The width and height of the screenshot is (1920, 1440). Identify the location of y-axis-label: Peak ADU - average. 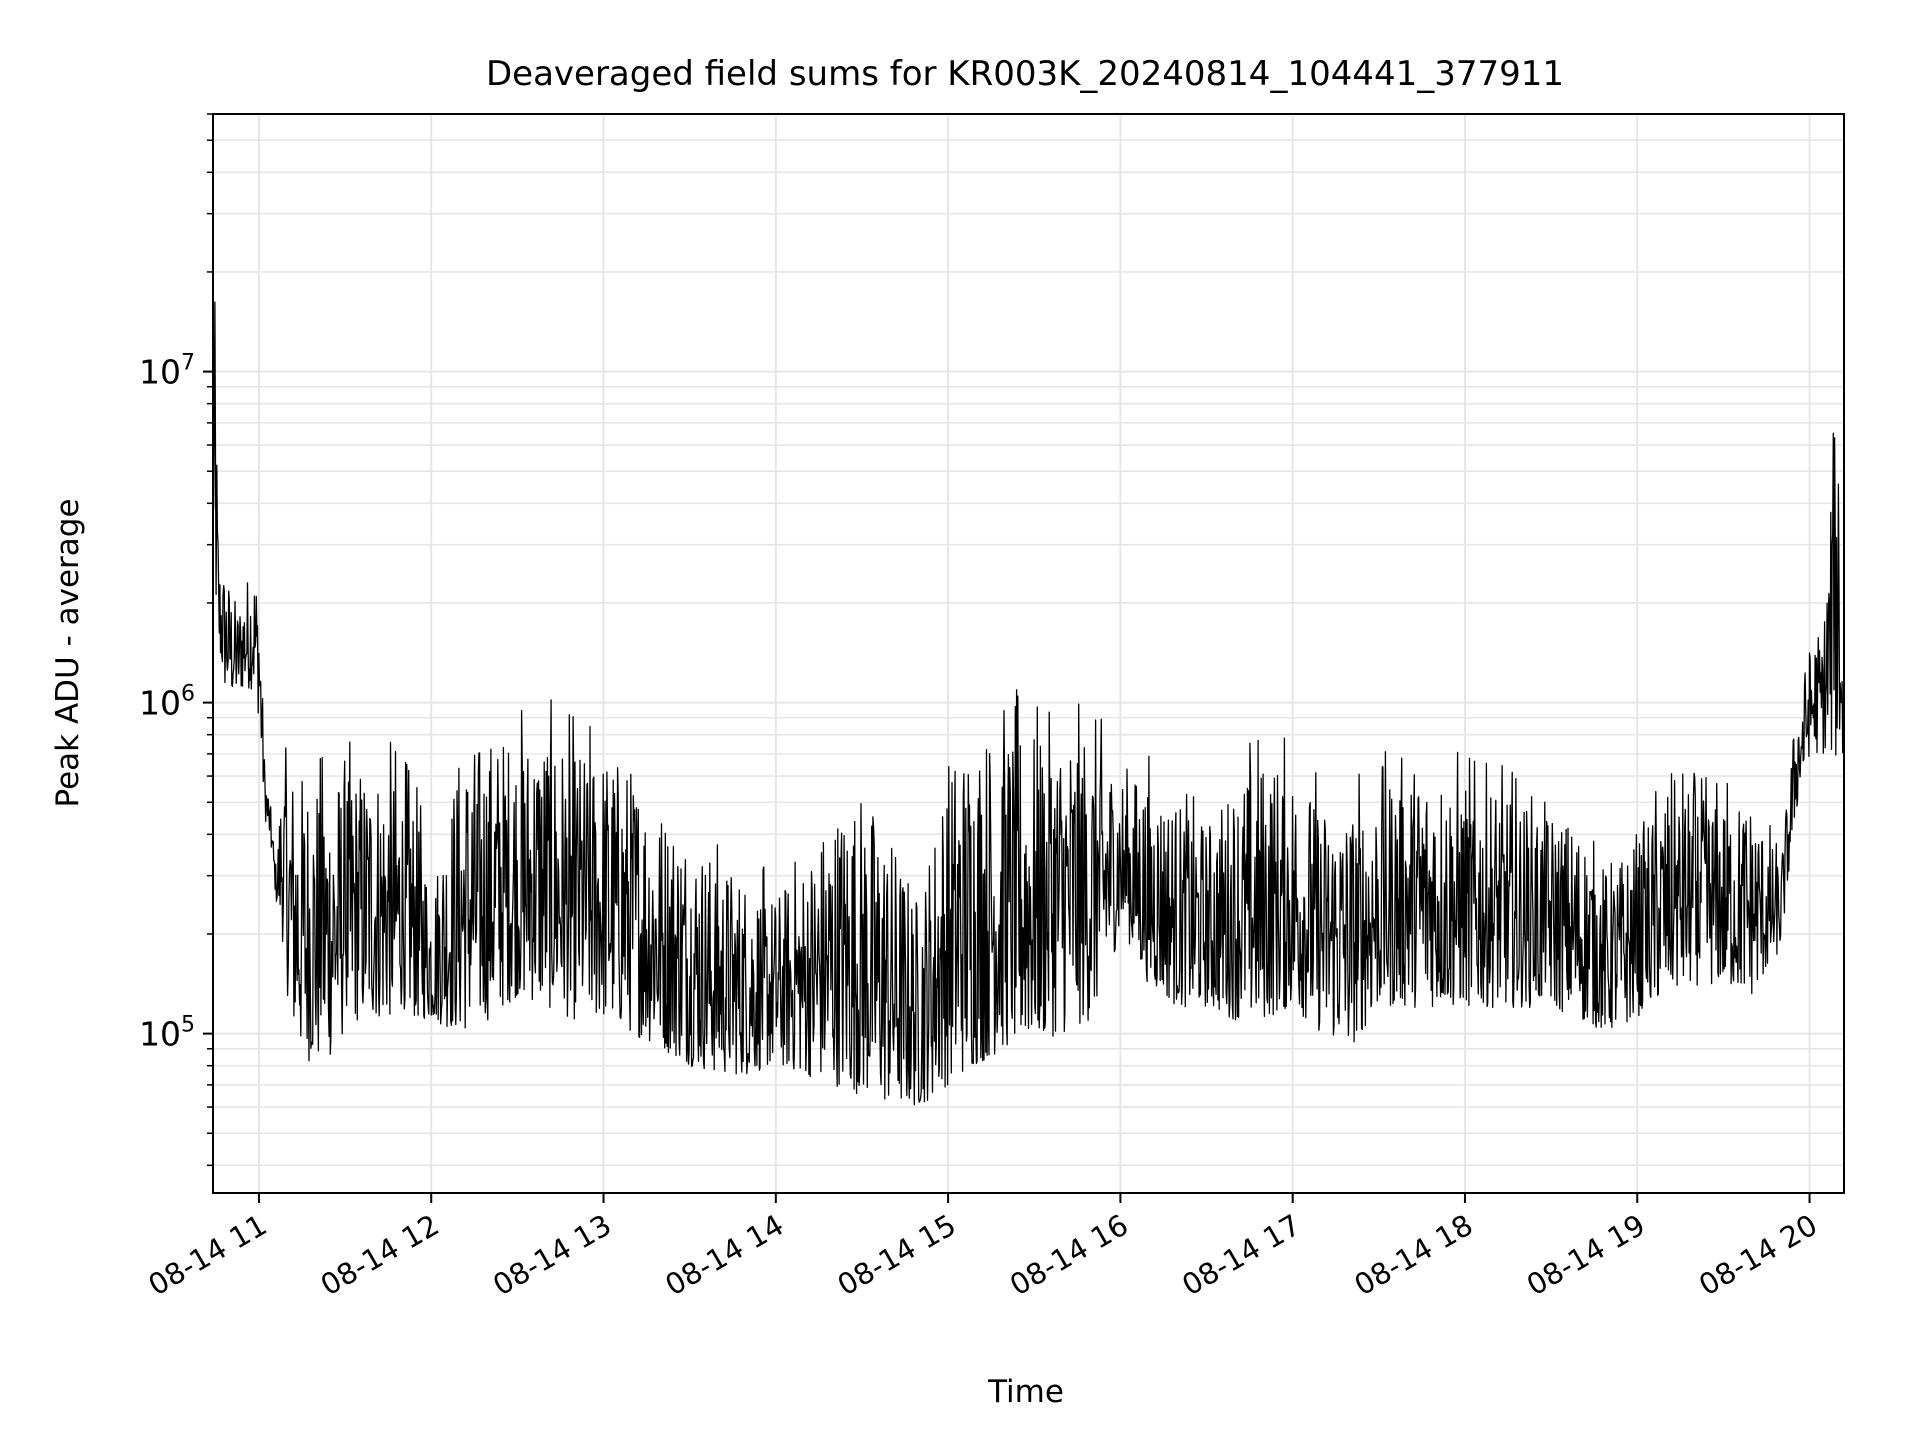
(68, 652).